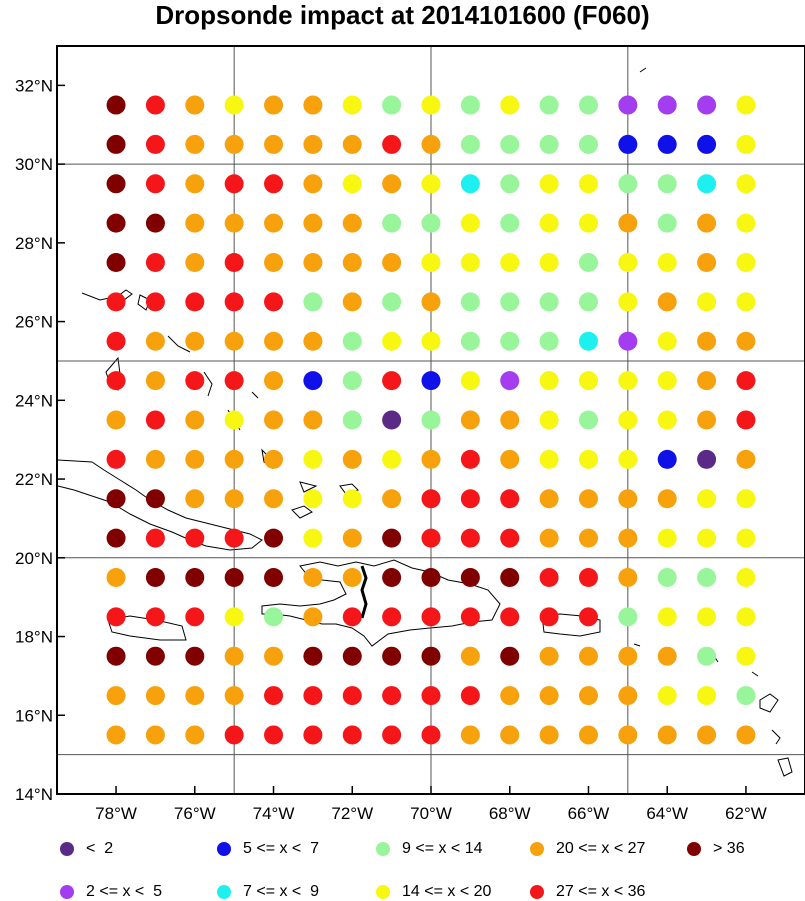 The height and width of the screenshot is (901, 805). I want to click on y-tick-label: 24°N, so click(34, 400).